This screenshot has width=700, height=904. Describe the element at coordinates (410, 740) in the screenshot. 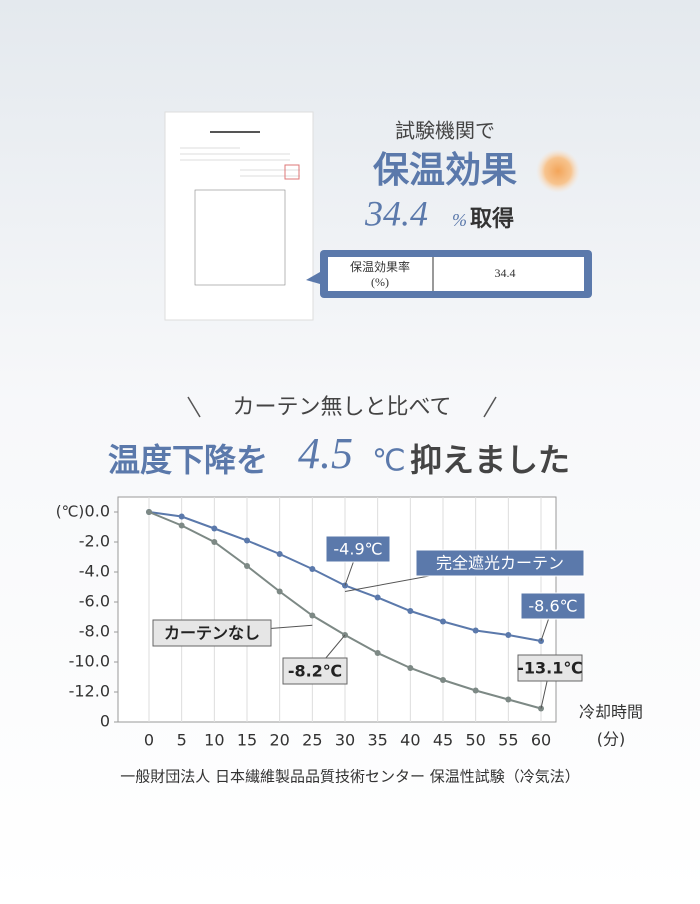

I see `x-tick-label: 40` at that location.